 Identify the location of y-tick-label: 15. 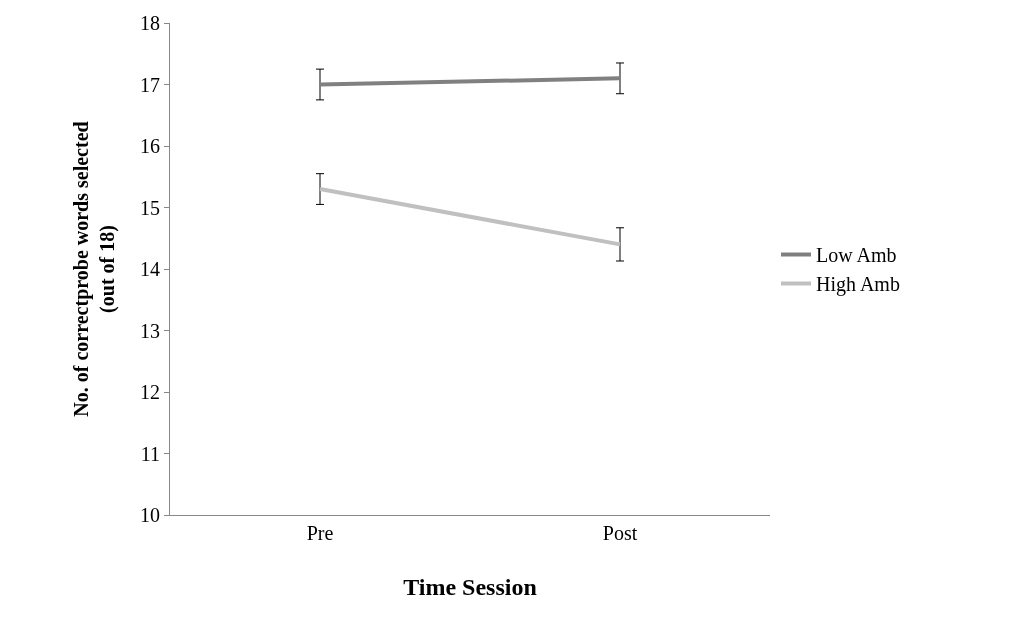
(150, 207).